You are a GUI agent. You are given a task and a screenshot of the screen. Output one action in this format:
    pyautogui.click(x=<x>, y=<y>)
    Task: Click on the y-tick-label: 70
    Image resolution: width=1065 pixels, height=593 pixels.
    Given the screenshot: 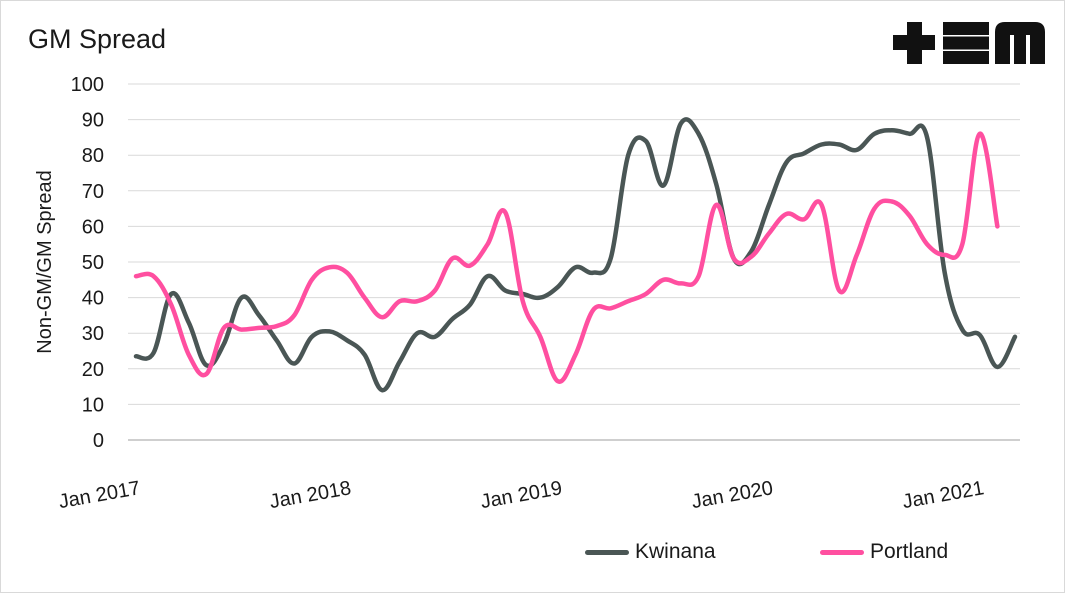 What is the action you would take?
    pyautogui.click(x=93, y=192)
    